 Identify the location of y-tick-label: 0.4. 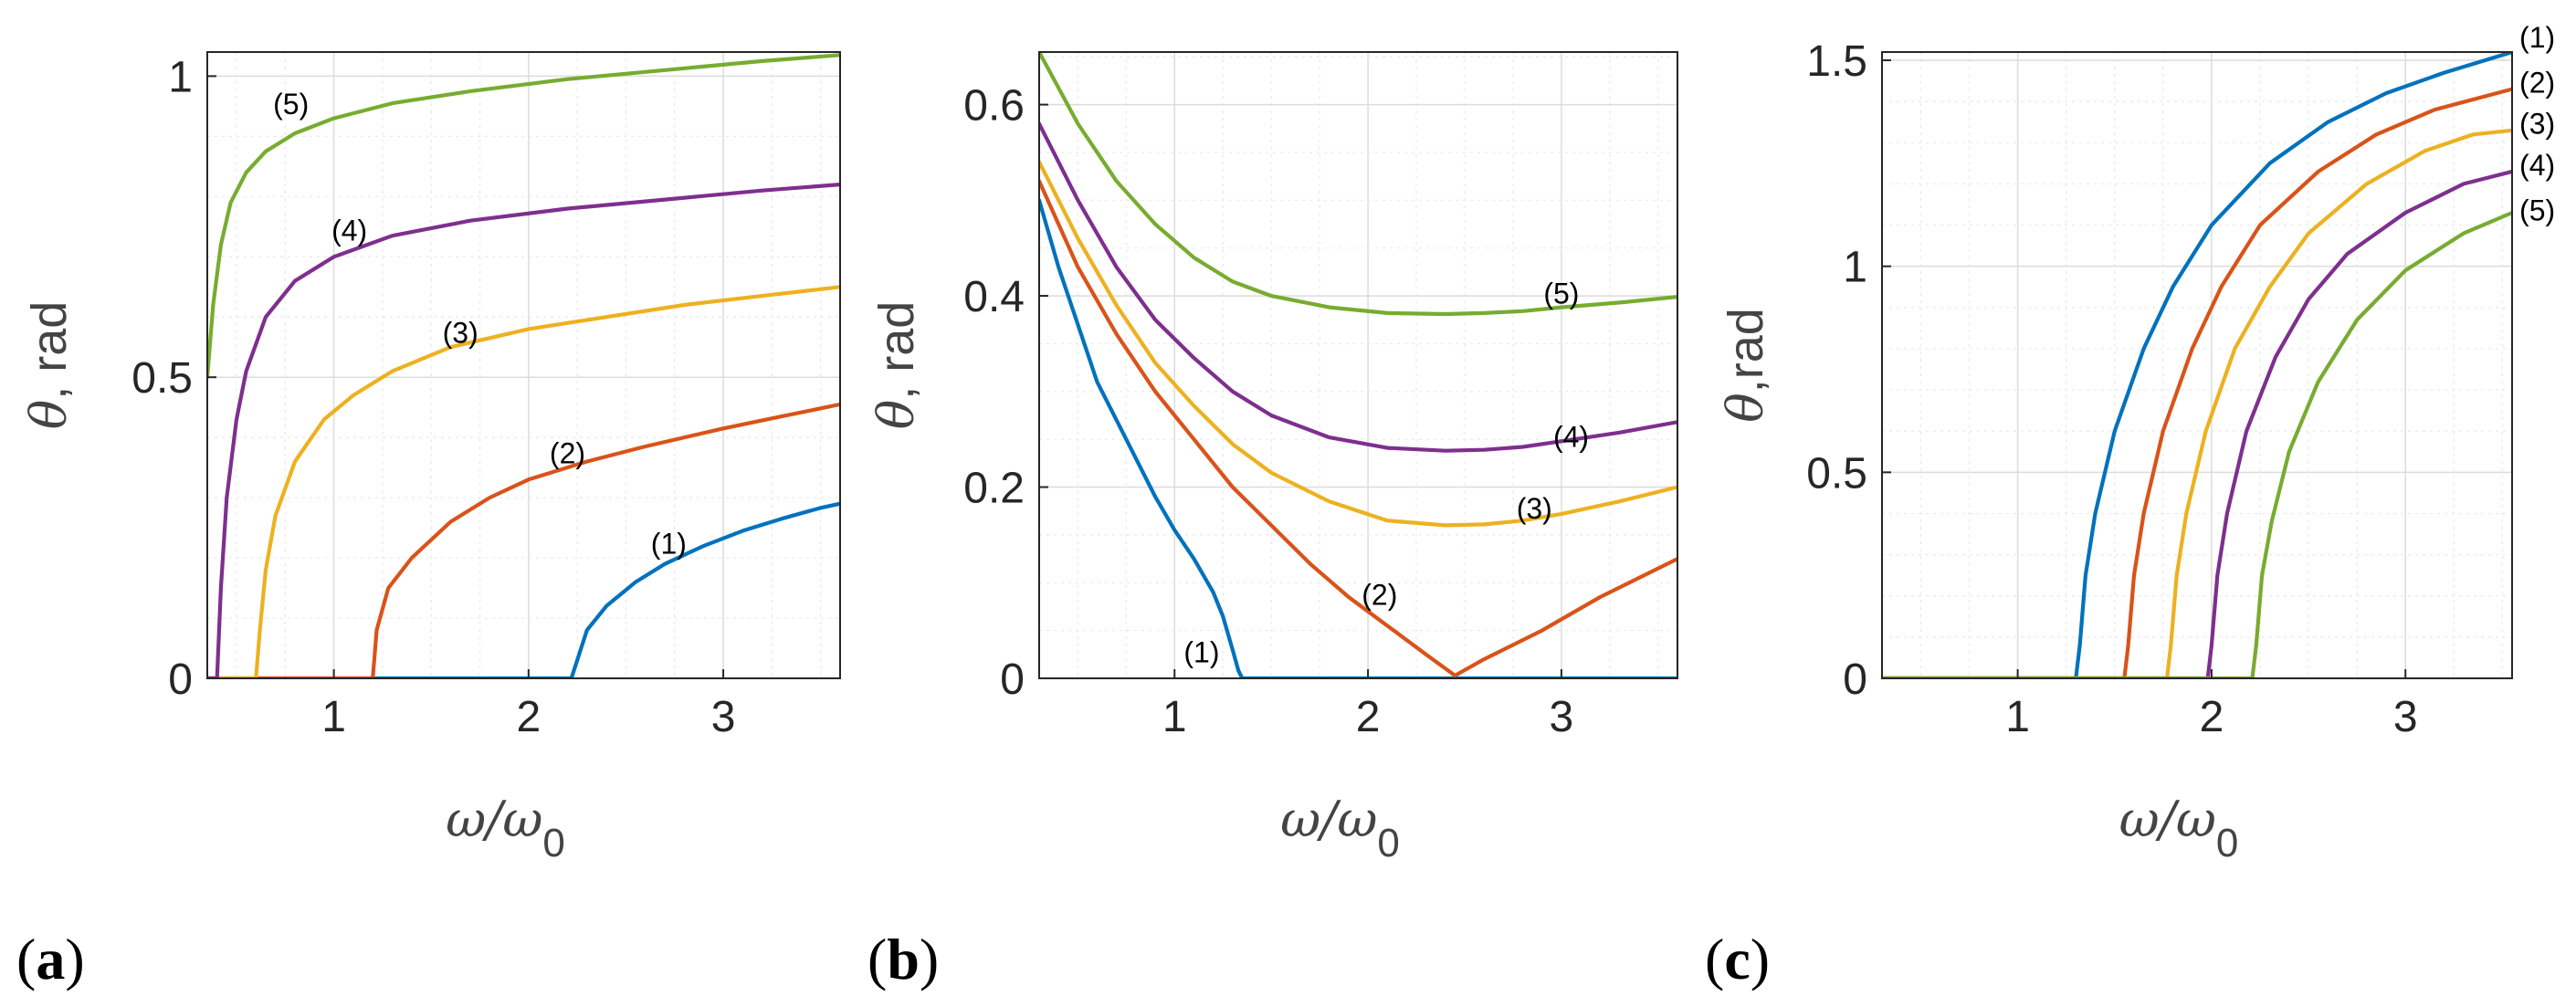
(994, 297).